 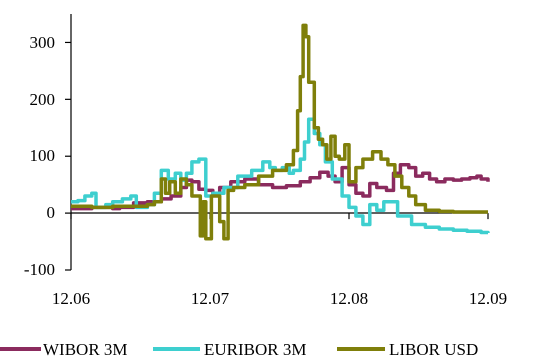 I want to click on y-axis: -100 0 100 200 300, so click(x=48, y=146).